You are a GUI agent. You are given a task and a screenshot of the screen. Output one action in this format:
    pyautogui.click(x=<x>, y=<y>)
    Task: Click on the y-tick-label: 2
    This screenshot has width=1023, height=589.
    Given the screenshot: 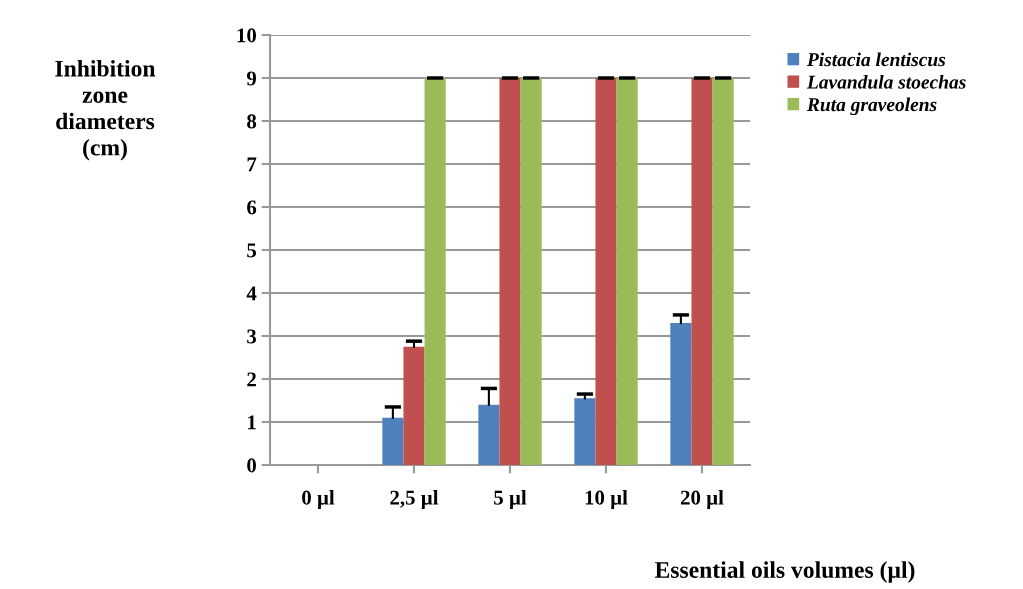 What is the action you would take?
    pyautogui.click(x=251, y=379)
    